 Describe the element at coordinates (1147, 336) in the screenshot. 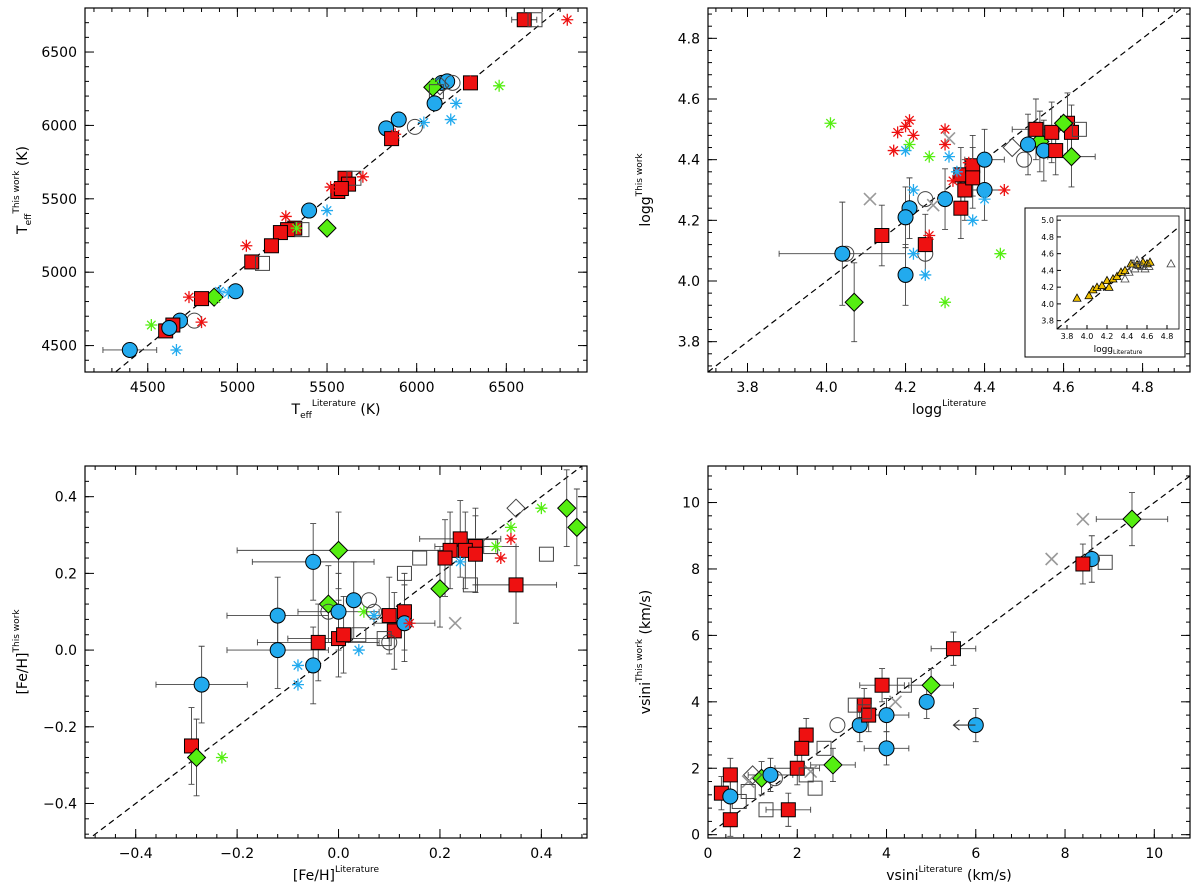

I see `inset-x-tick-label: 4.6` at that location.